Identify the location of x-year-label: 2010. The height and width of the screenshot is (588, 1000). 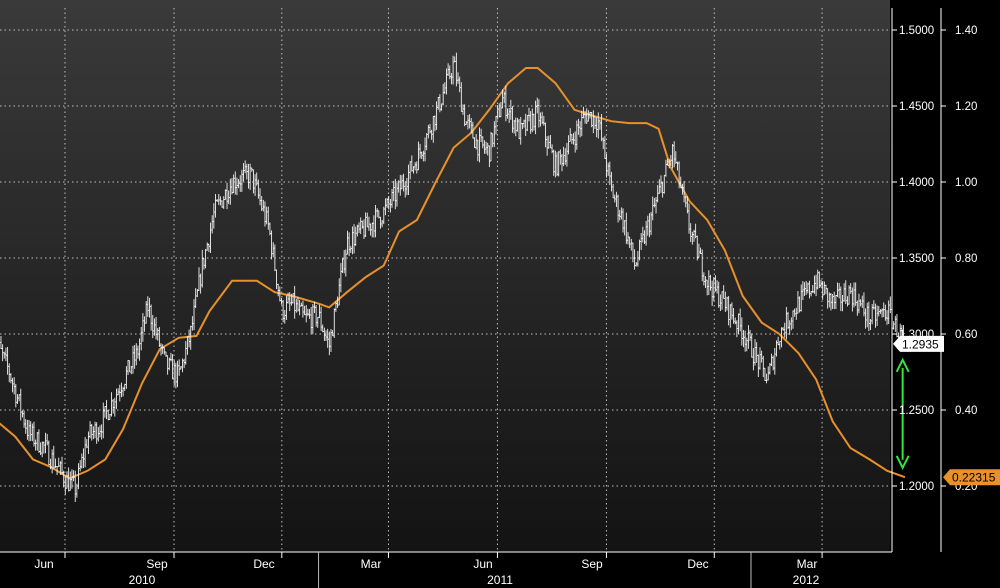
(142, 580).